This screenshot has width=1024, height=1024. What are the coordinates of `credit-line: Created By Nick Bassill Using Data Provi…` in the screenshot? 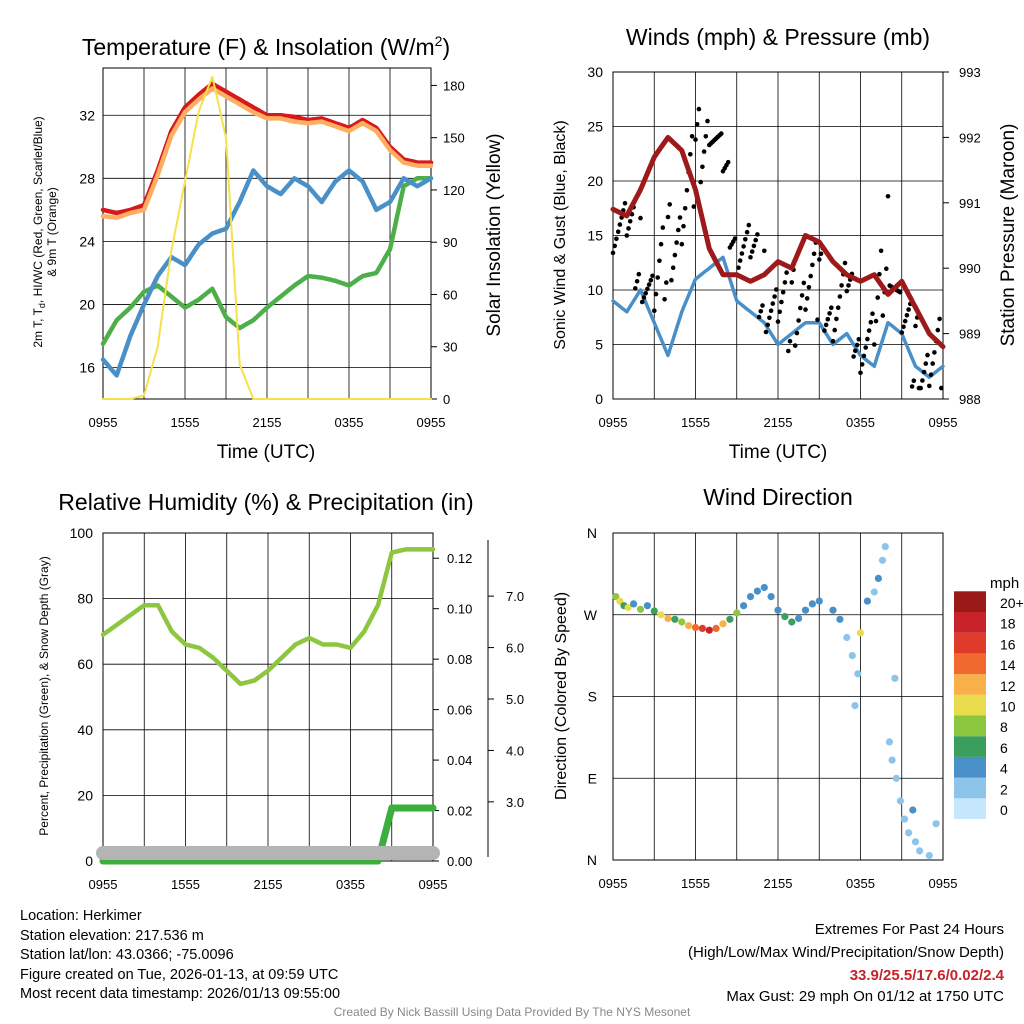 It's located at (512, 1012).